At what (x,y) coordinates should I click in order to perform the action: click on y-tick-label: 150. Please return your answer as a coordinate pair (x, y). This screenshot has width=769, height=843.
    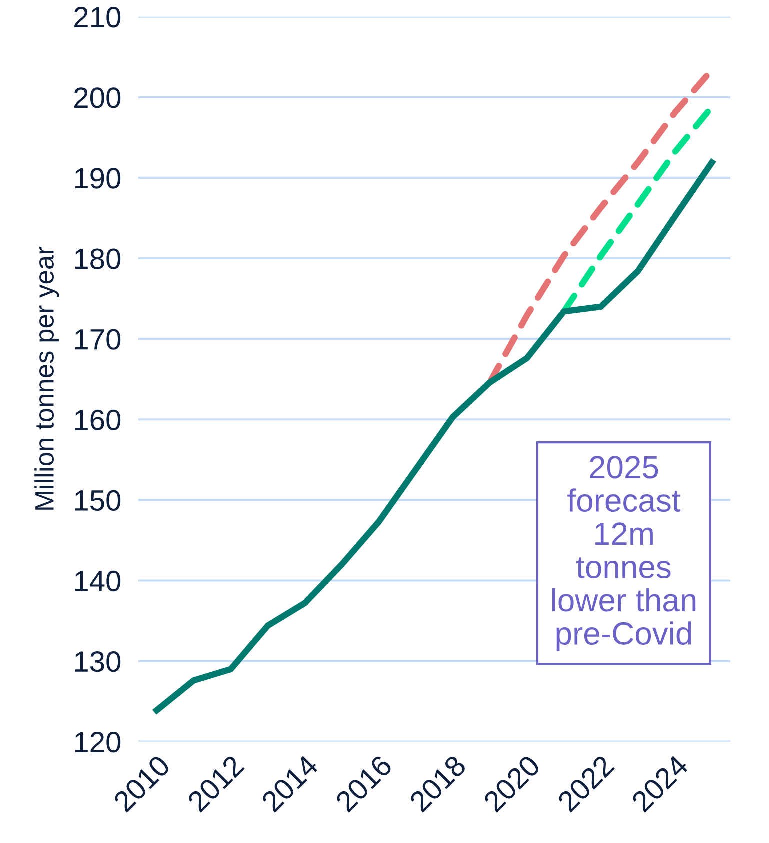
    Looking at the image, I should click on (98, 501).